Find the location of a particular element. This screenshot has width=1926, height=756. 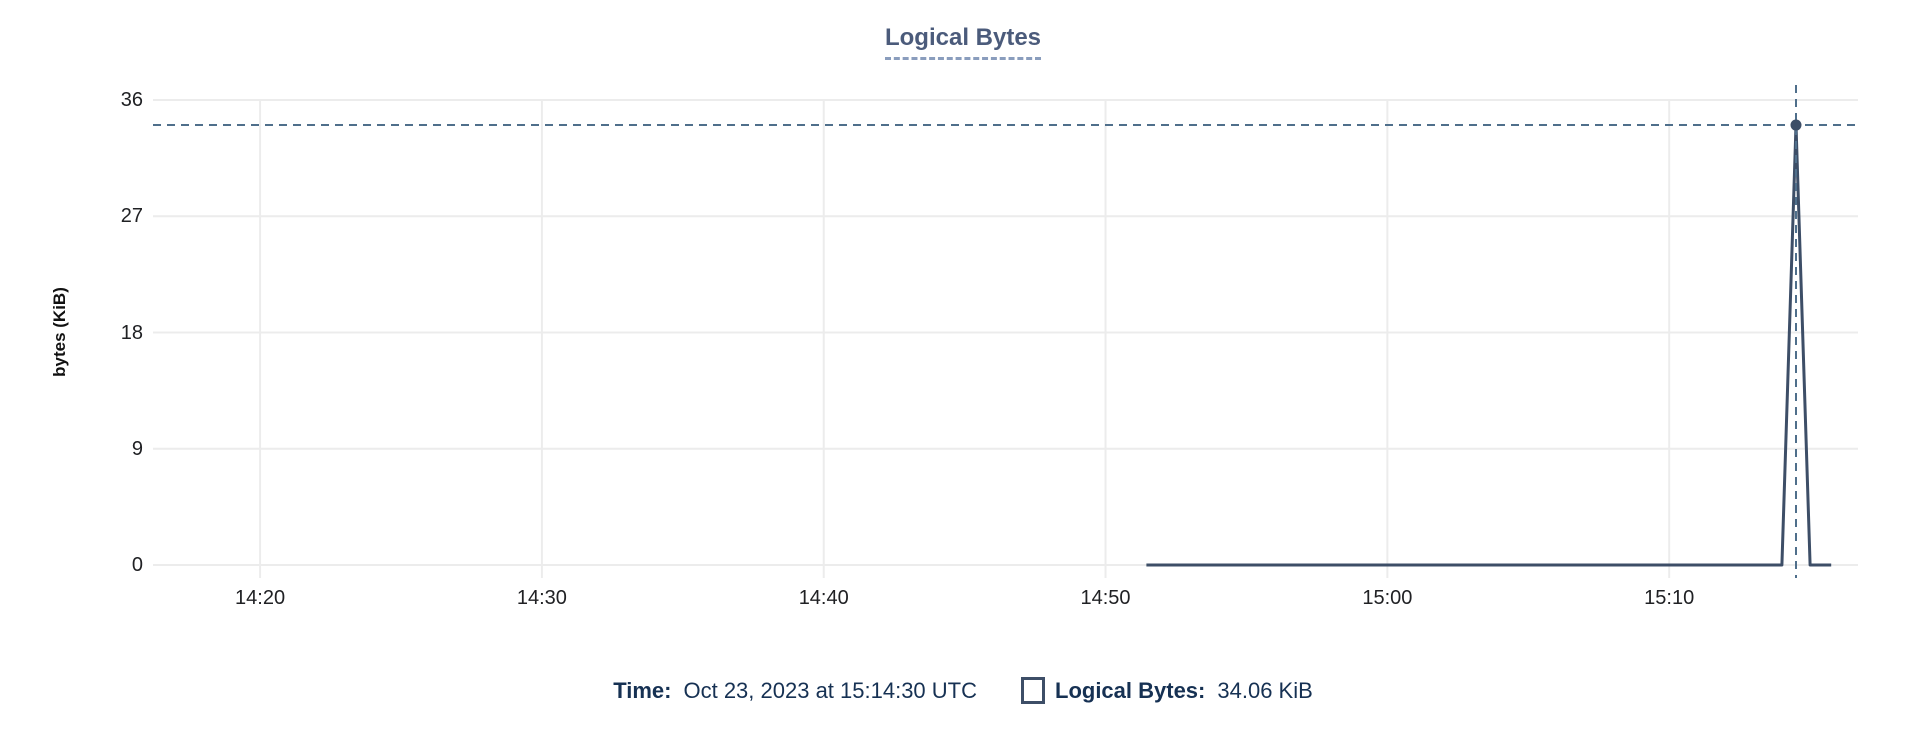

readout-series-label: Logical Bytes: is located at coordinates (1130, 690).